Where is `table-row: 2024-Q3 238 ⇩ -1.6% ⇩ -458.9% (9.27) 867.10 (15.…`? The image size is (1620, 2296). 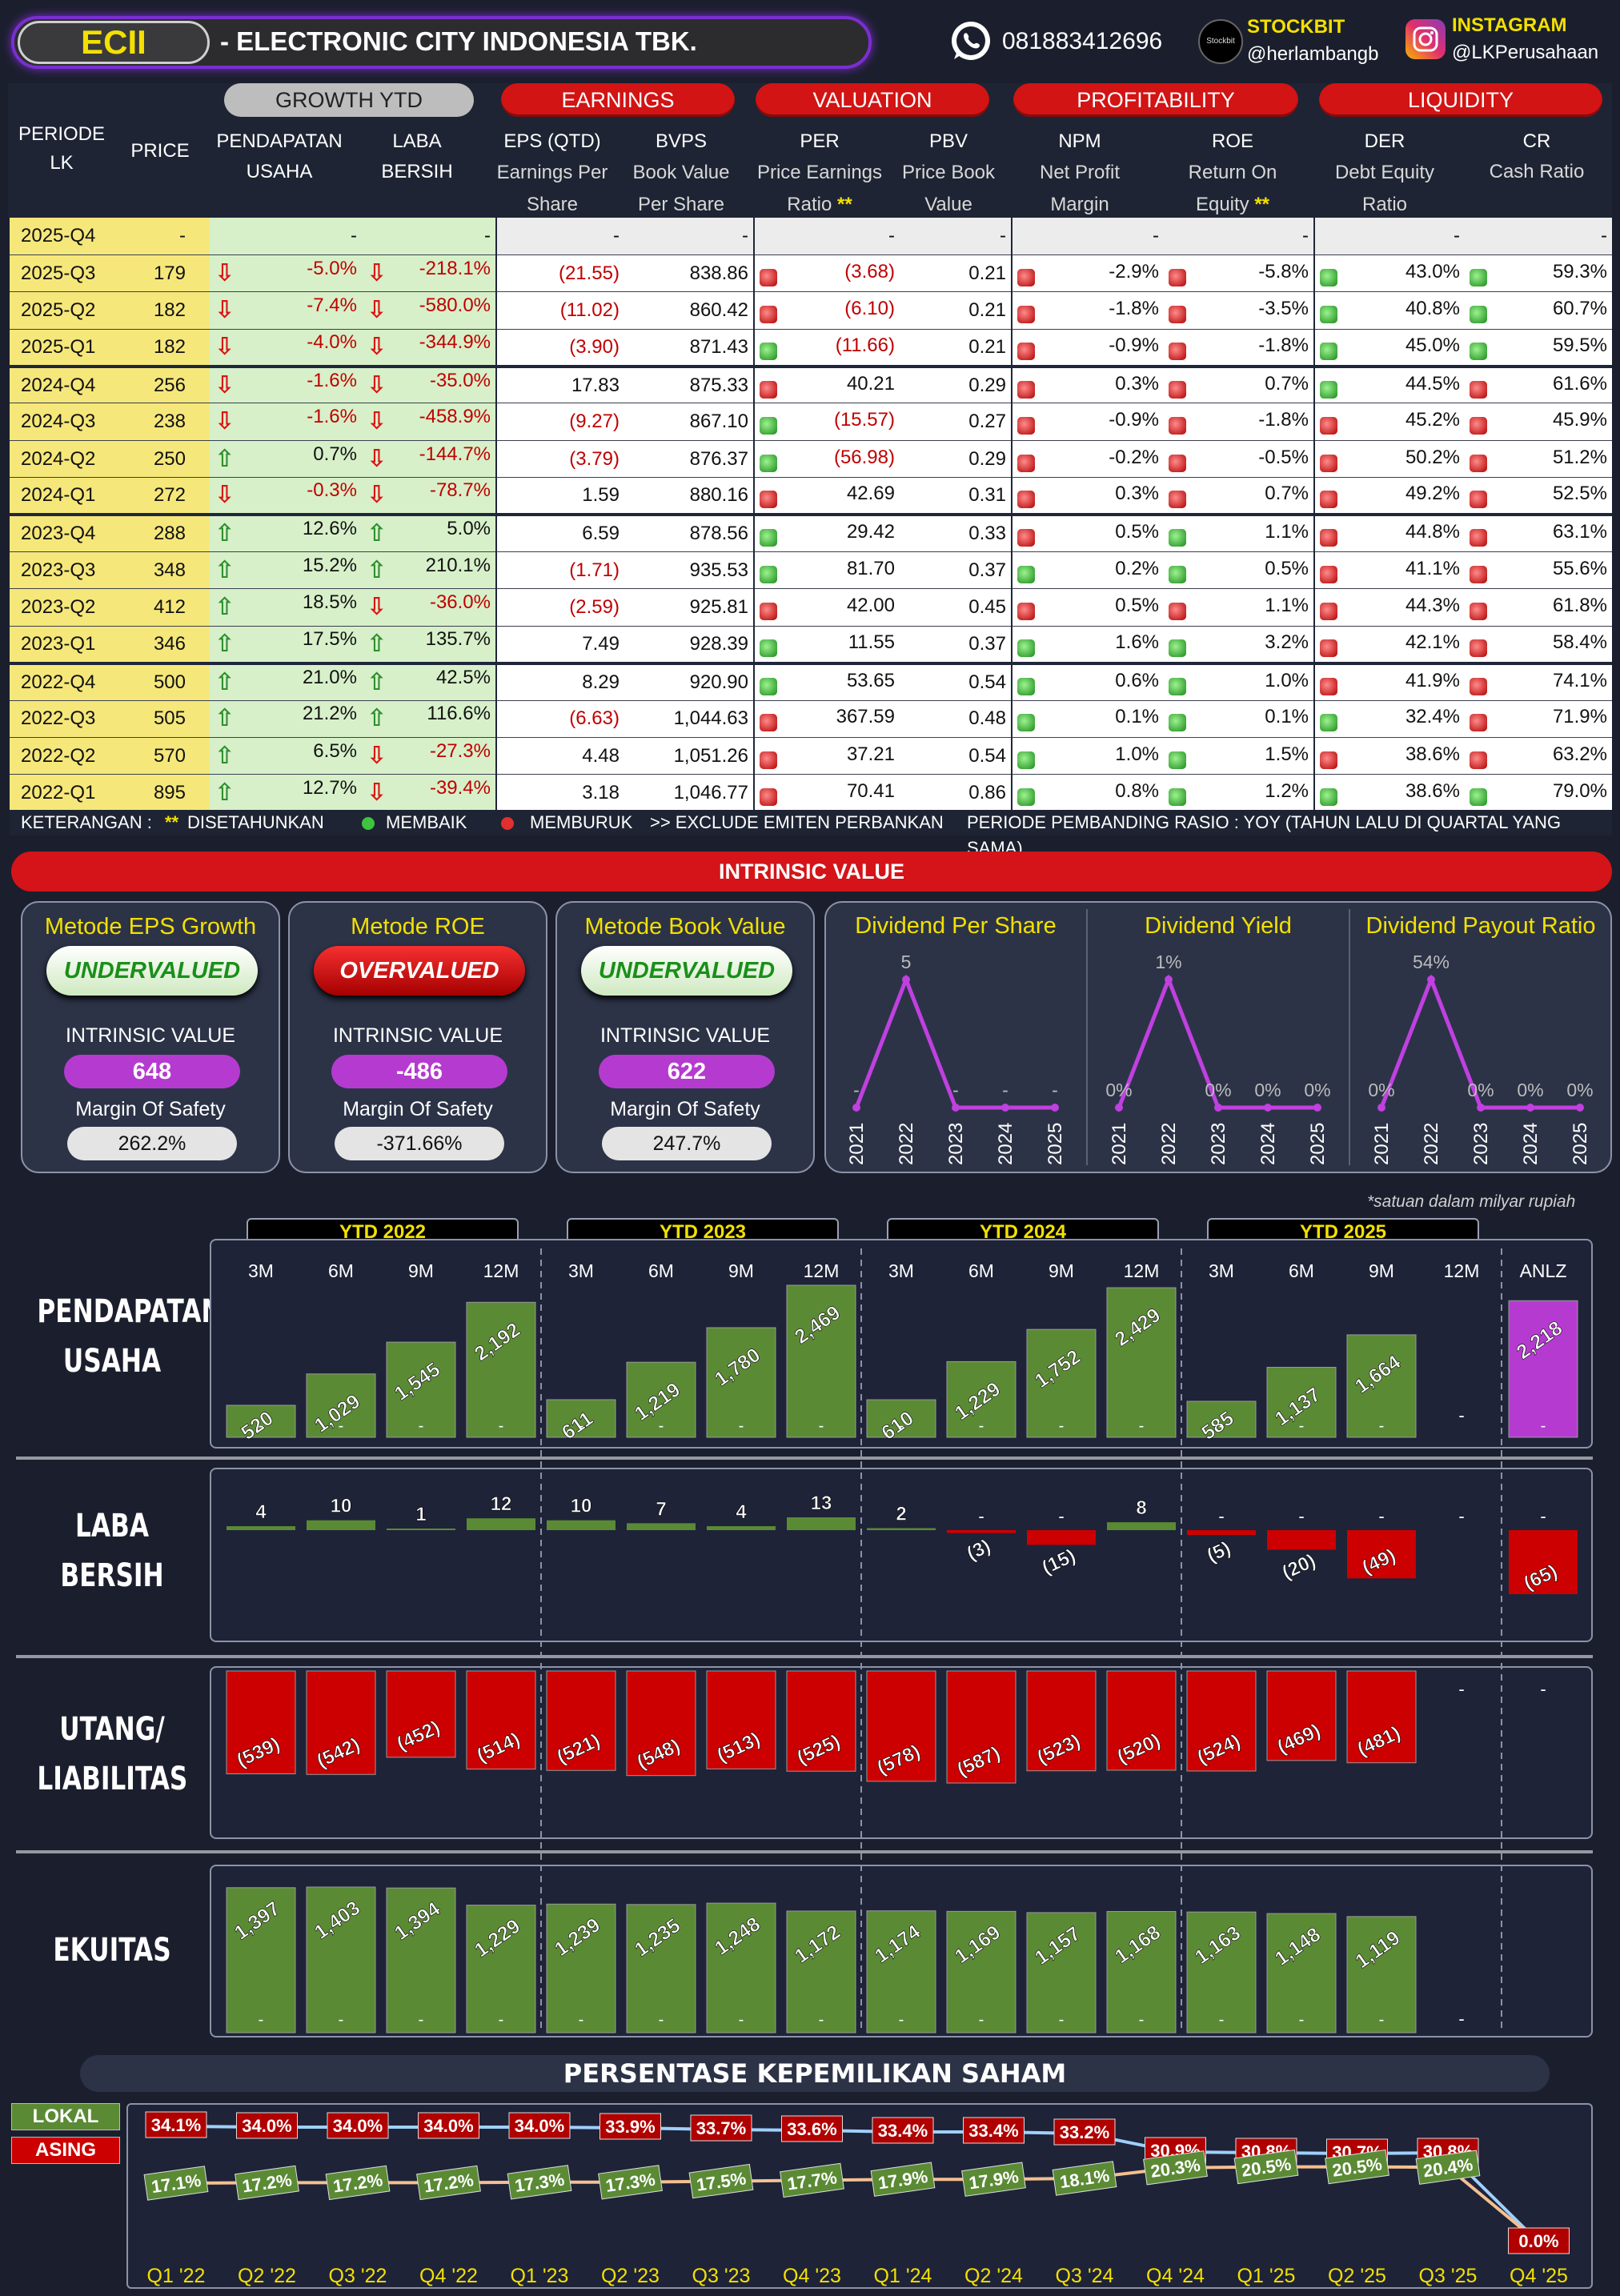
table-row: 2024-Q3 238 ⇩ -1.6% ⇩ -458.9% (9.27) 867.10 (15.… is located at coordinates (811, 422).